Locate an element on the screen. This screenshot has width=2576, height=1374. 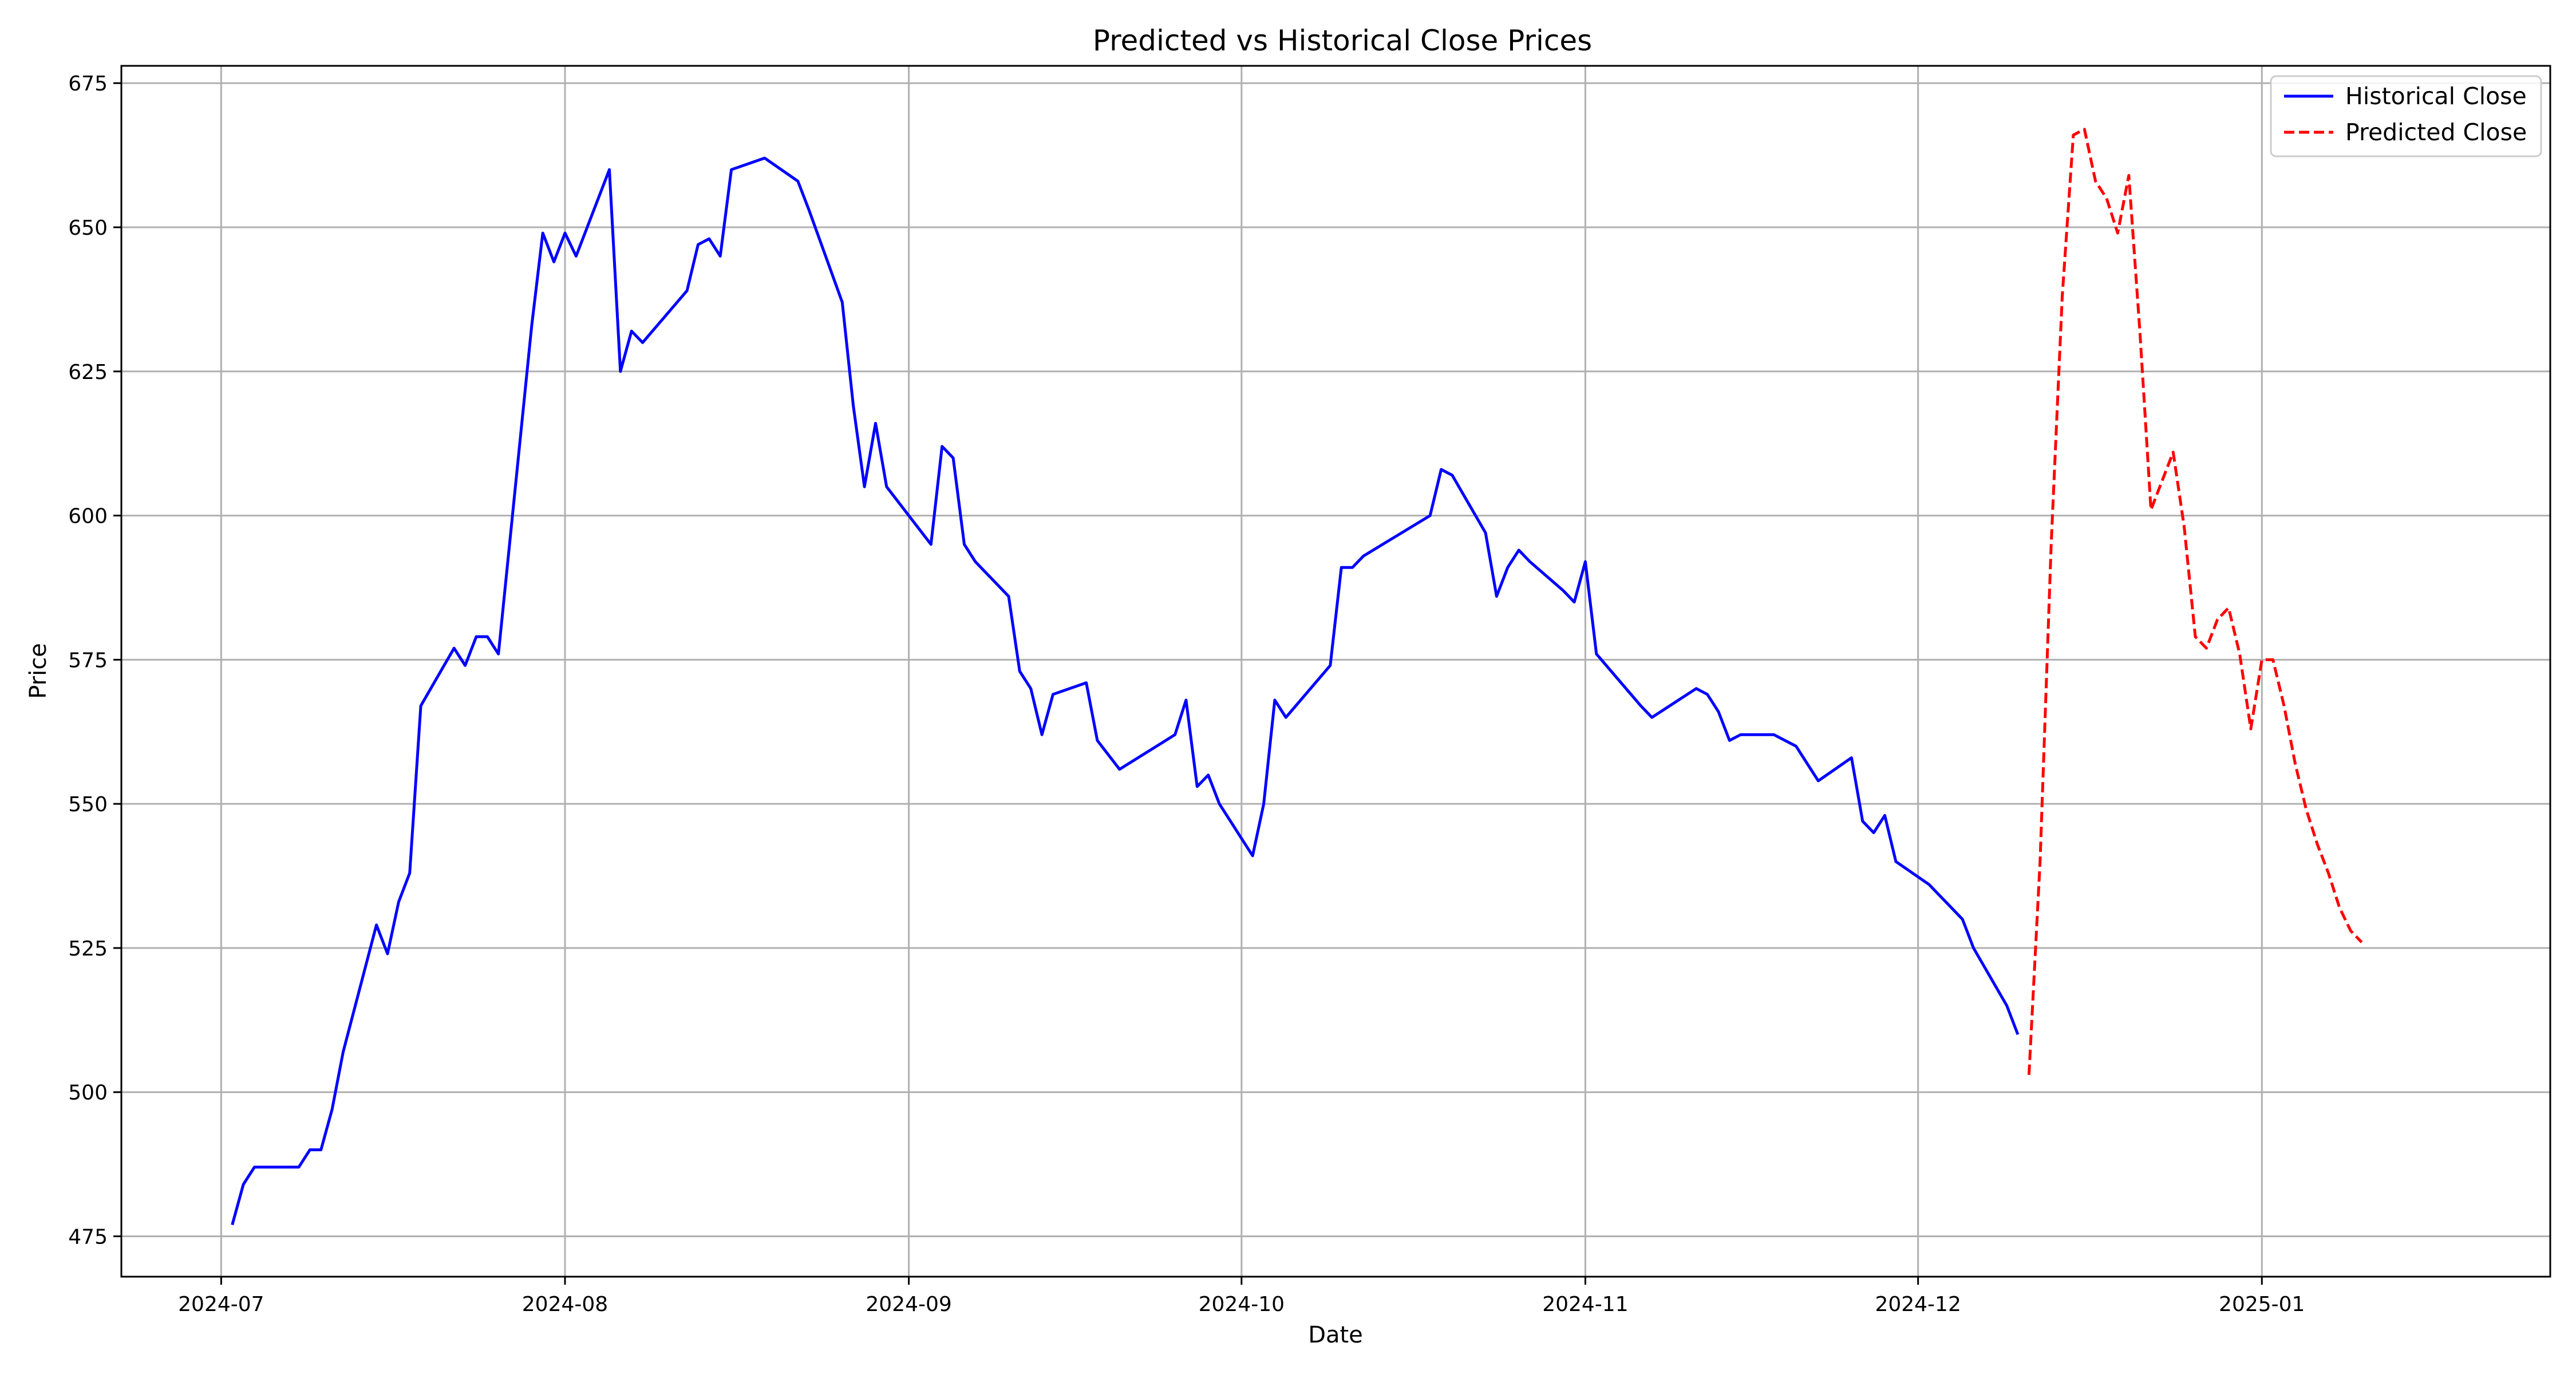
y-tick-label: 650 is located at coordinates (88, 228).